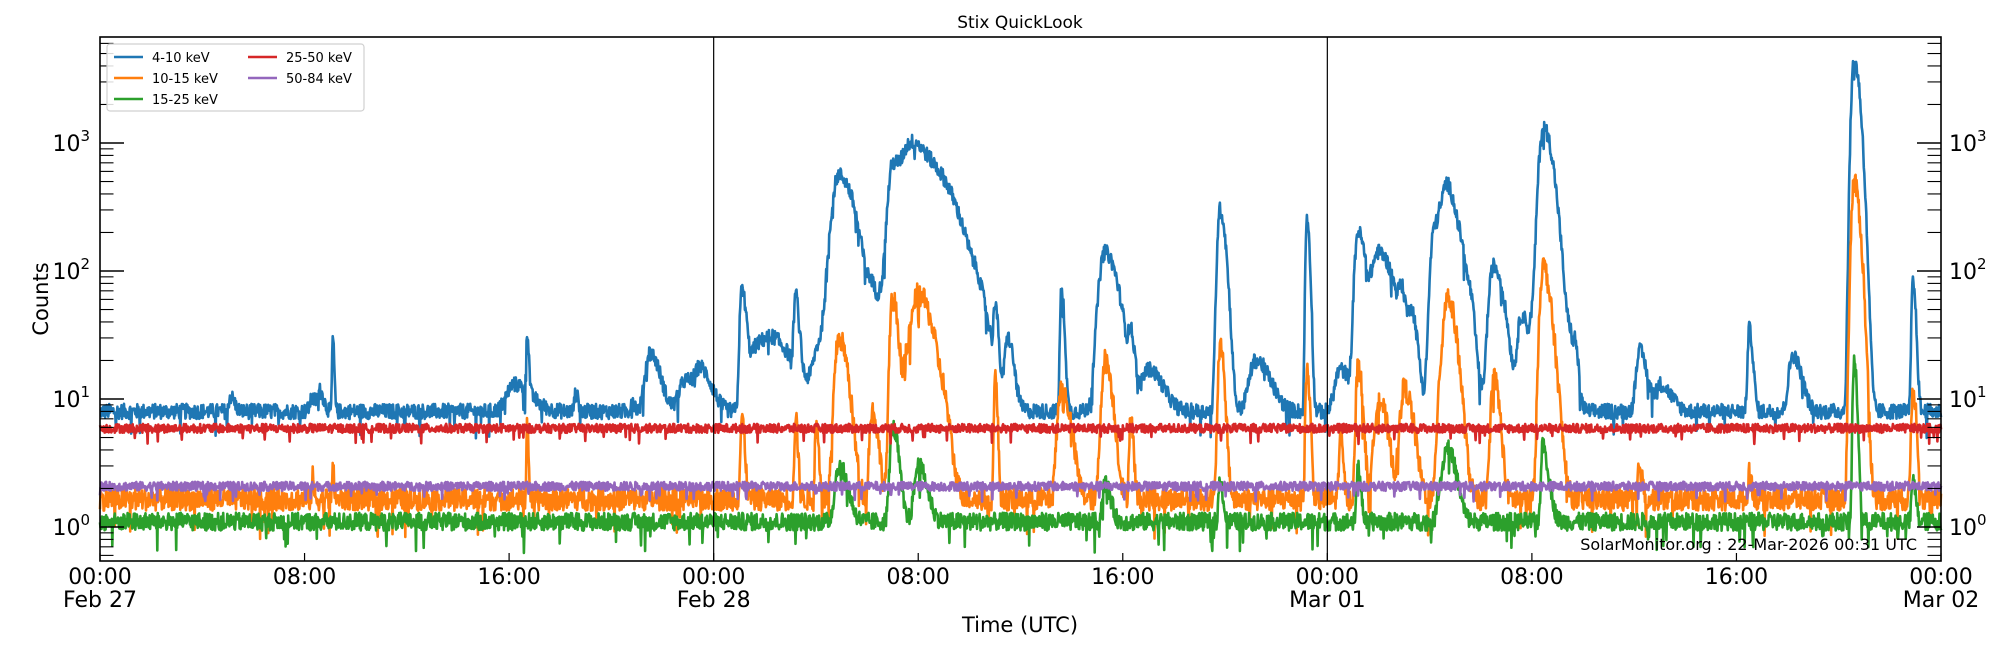  What do you see at coordinates (71, 526) in the screenshot?
I see `y-tick-label-left: 10⁰` at bounding box center [71, 526].